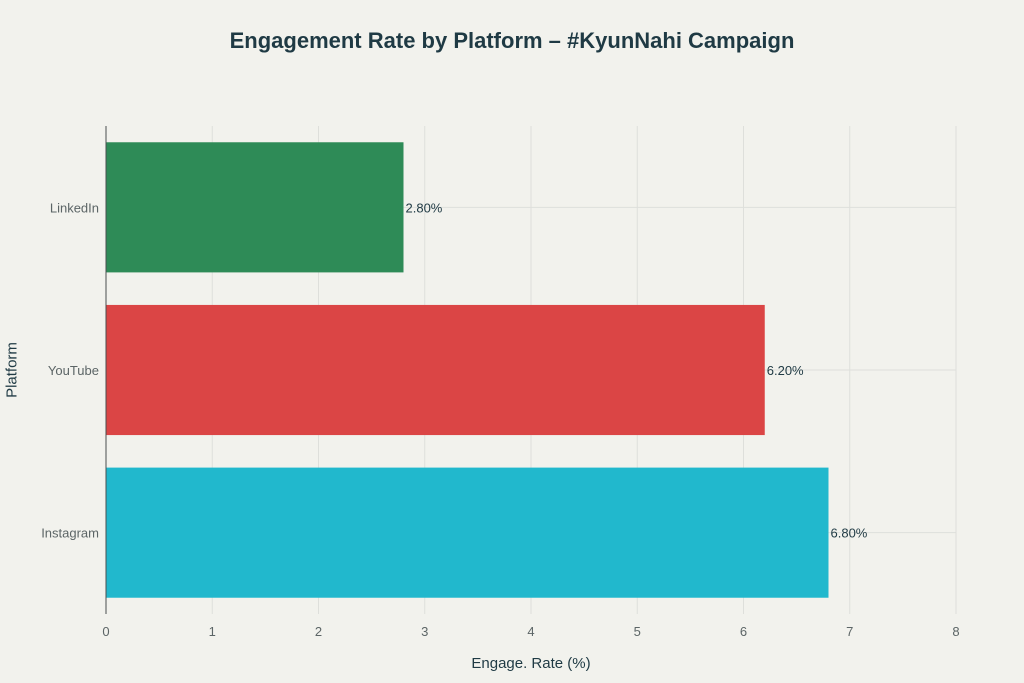 This screenshot has width=1024, height=683. What do you see at coordinates (785, 370) in the screenshot?
I see `data-label: 6.20%` at bounding box center [785, 370].